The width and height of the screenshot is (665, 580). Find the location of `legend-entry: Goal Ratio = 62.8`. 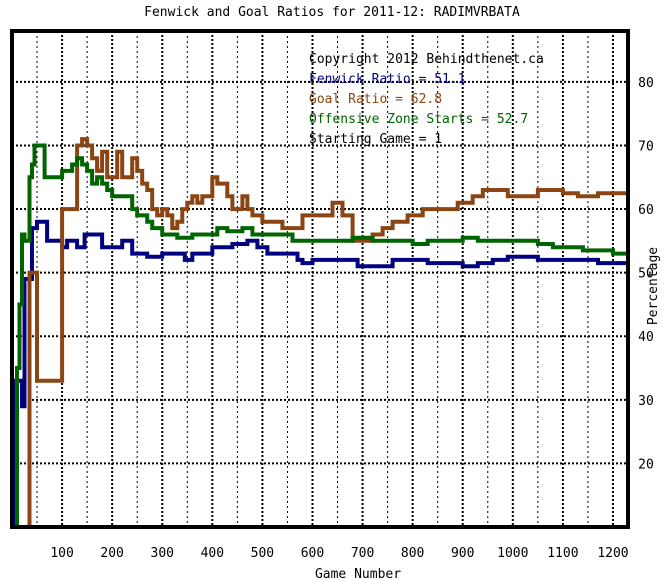

legend-entry: Goal Ratio = 62.8 is located at coordinates (375, 99).